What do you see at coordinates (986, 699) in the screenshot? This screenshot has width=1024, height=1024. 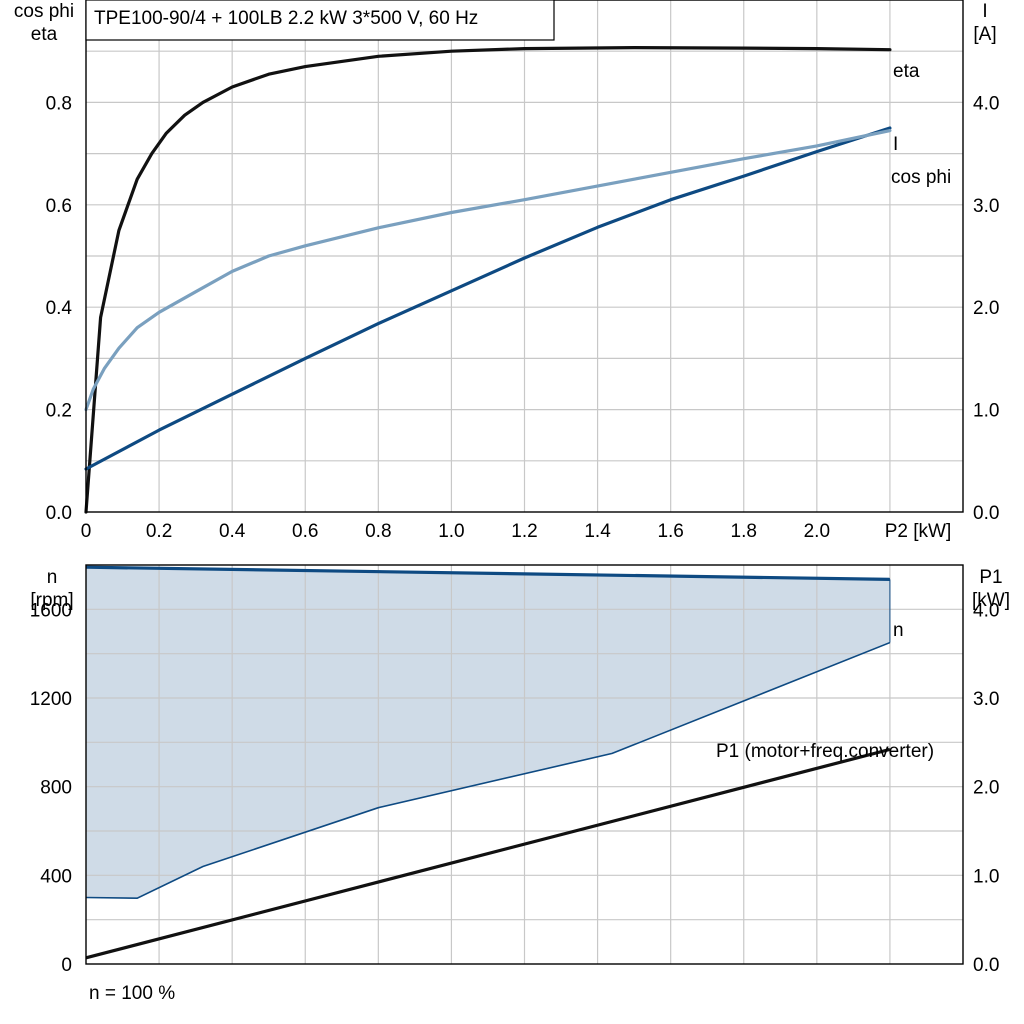 I see `bottom-right-tick-label: 3.0` at bounding box center [986, 699].